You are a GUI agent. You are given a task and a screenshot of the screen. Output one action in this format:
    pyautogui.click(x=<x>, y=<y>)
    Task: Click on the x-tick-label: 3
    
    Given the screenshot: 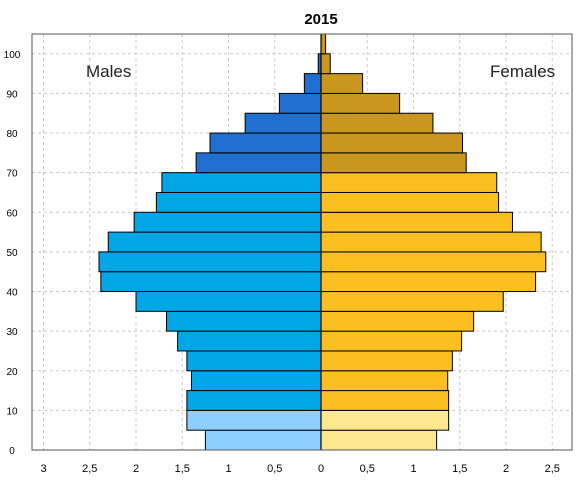 What is the action you would take?
    pyautogui.click(x=43, y=469)
    